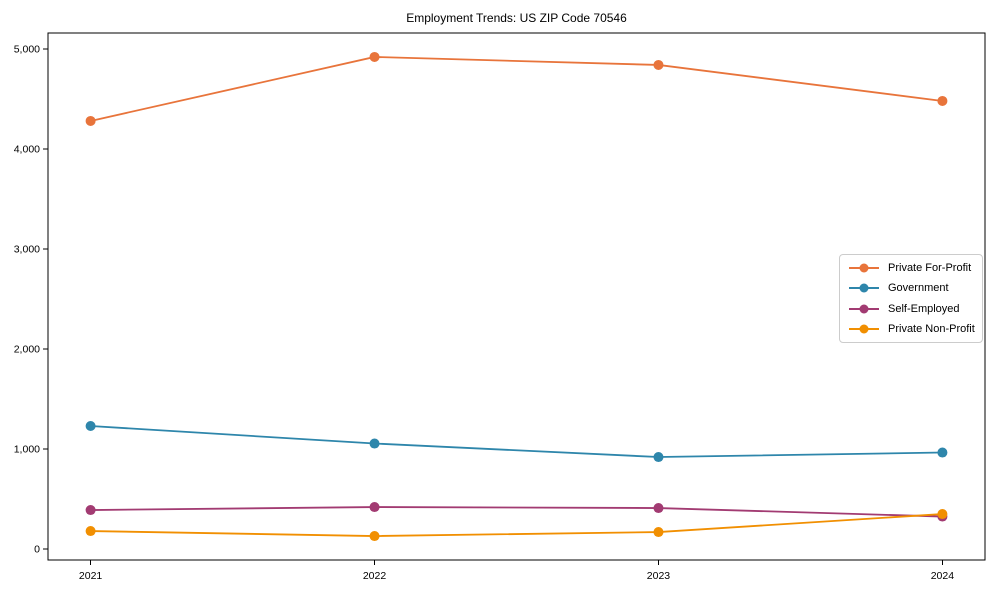  I want to click on y-tick-label: 0, so click(37, 550).